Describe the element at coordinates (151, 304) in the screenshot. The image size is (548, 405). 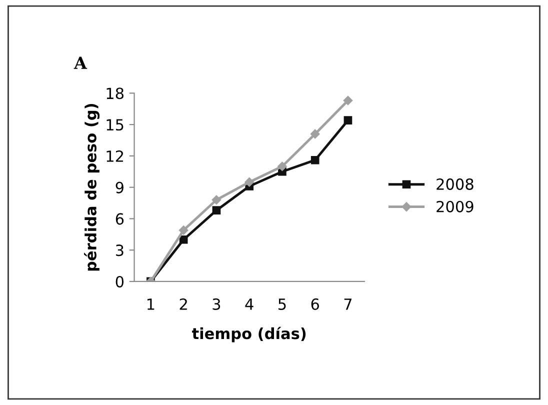
I see `x-tick-label: 1` at that location.